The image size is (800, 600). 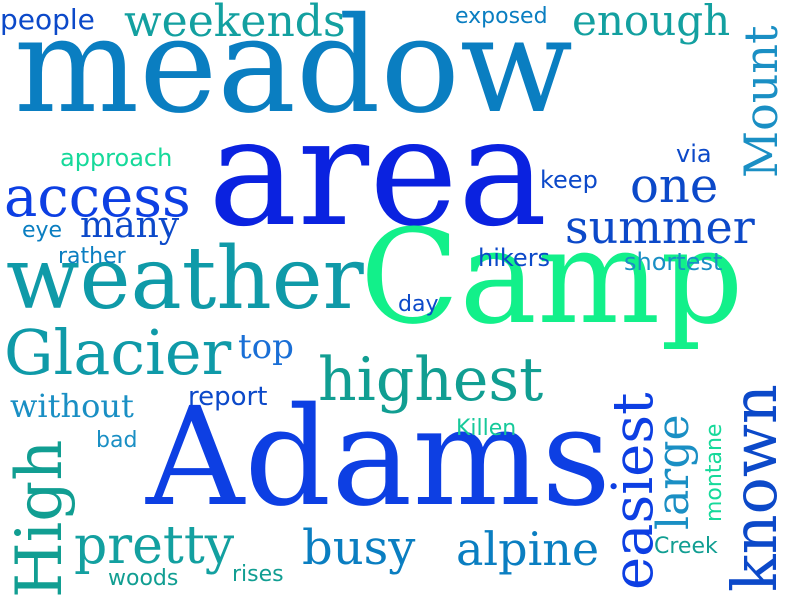 I want to click on word-creek: Creek, so click(x=686, y=546).